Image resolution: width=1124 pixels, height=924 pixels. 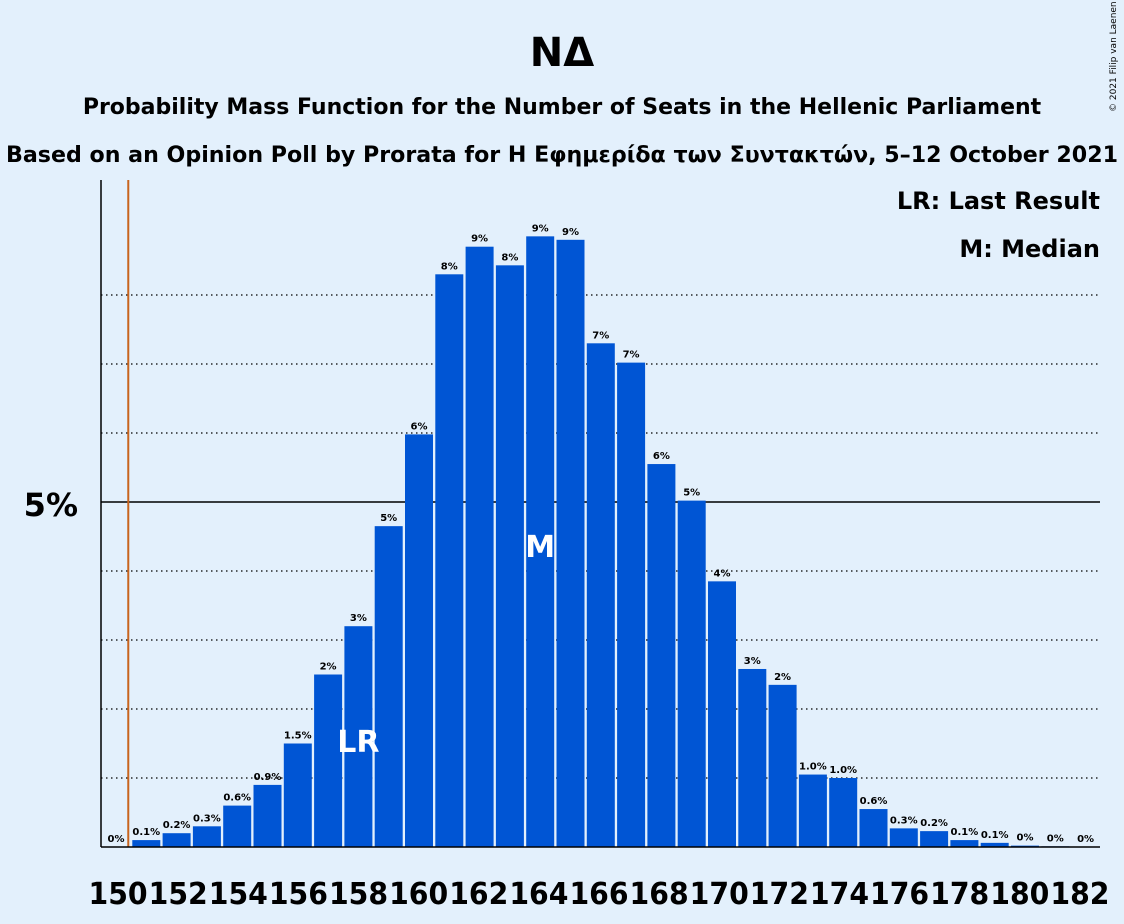 I want to click on median-marker: M, so click(x=540, y=547).